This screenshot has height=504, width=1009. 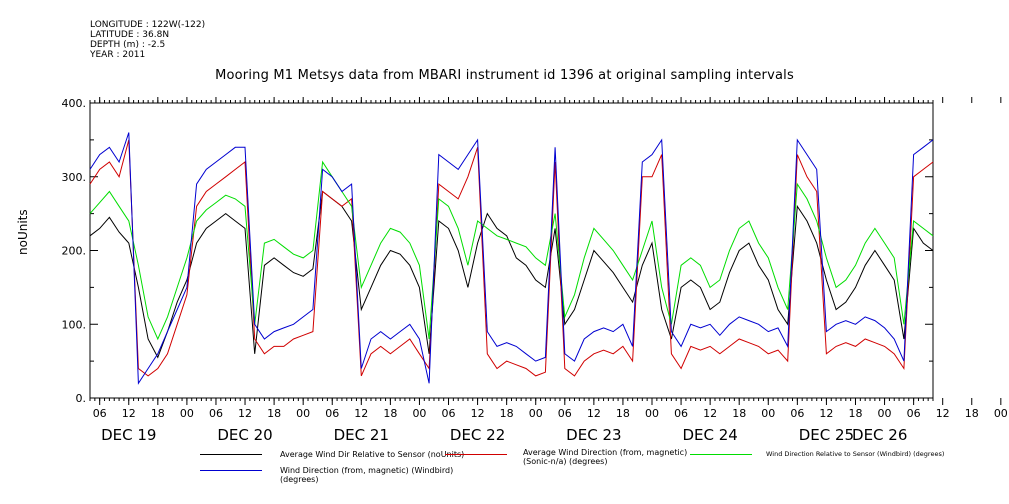 What do you see at coordinates (879, 435) in the screenshot?
I see `date-label: DEC 26` at bounding box center [879, 435].